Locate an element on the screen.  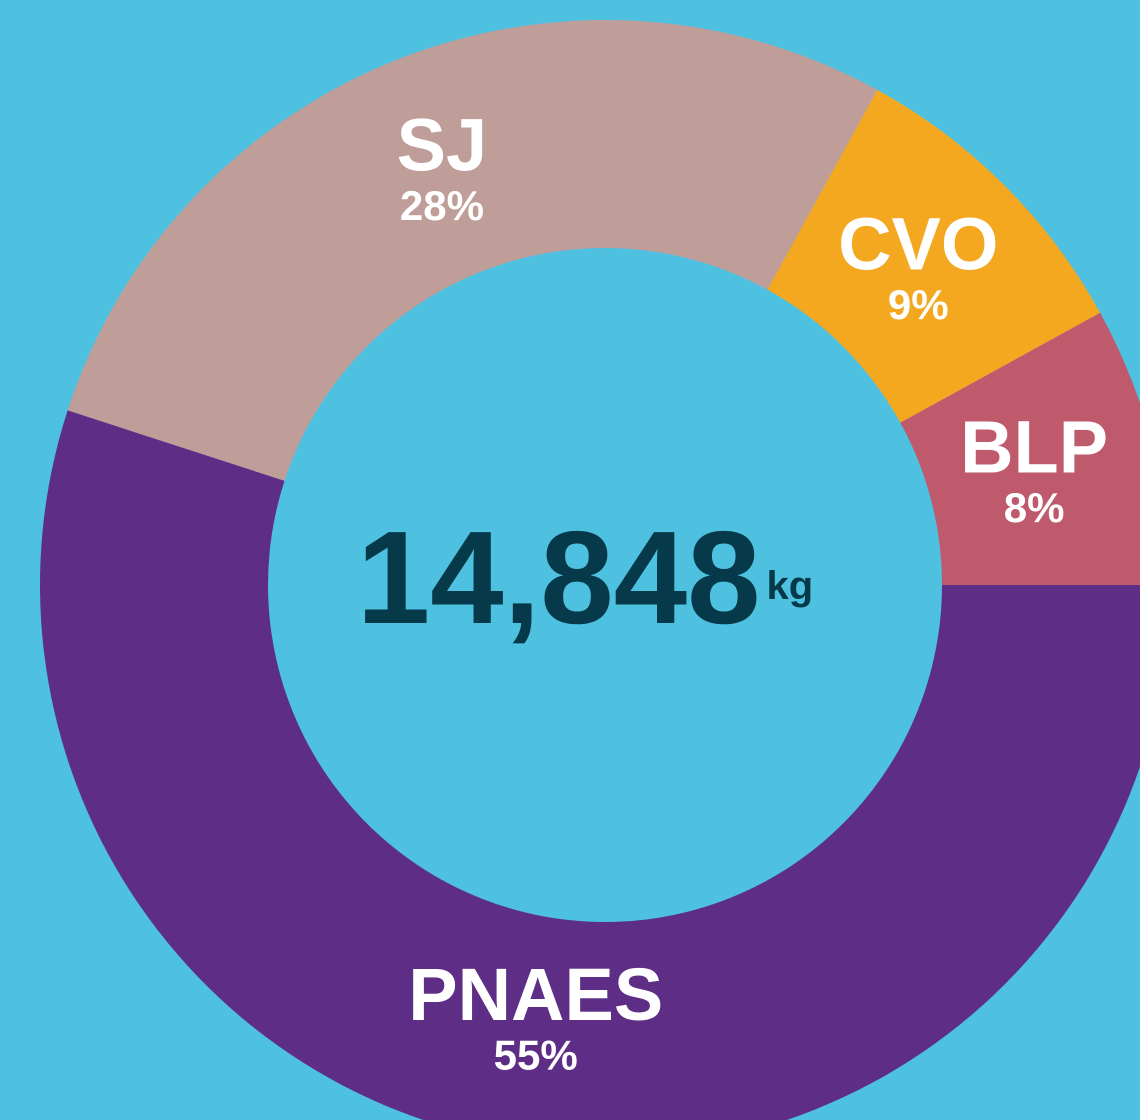
slice-name: PNAES is located at coordinates (535, 994).